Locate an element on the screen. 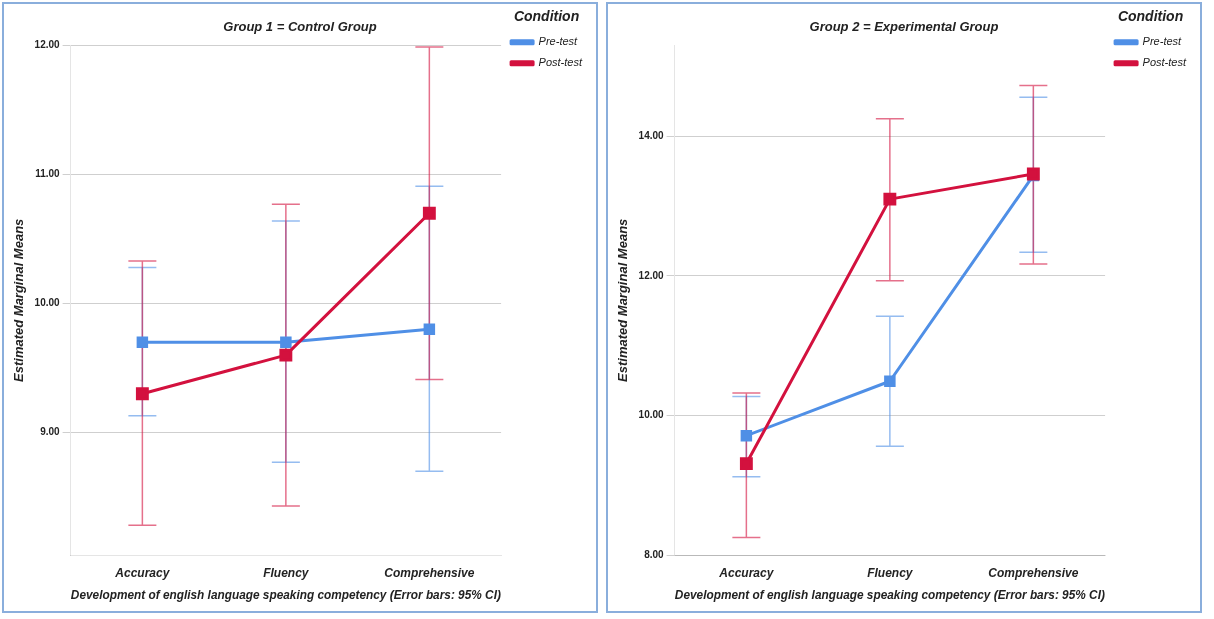  y-tick-label: 14.00 is located at coordinates (651, 136).